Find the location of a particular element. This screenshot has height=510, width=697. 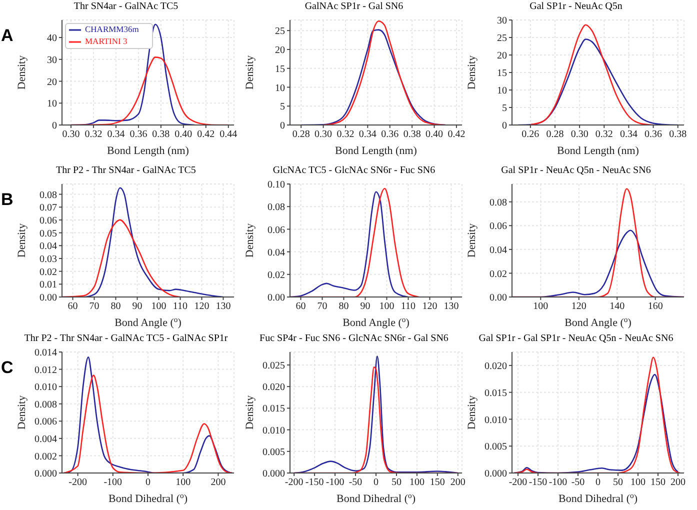

y-tick-label: 0.07 is located at coordinates (48, 208).